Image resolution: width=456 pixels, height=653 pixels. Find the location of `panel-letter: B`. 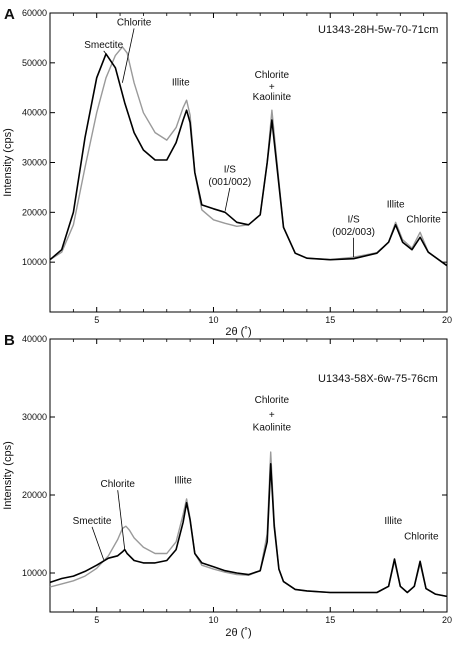

panel-letter: B is located at coordinates (9, 340).